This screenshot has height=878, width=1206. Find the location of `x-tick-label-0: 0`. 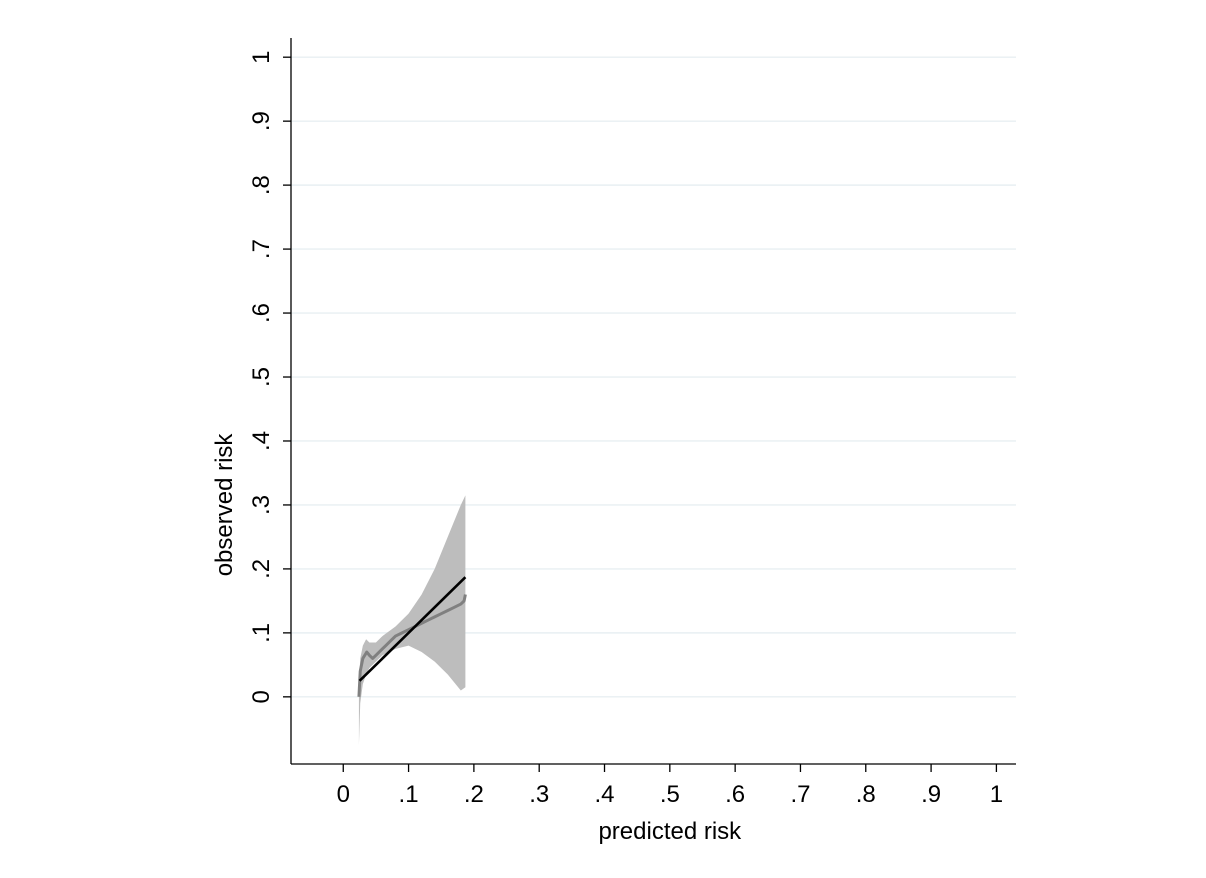

x-tick-label-0: 0 is located at coordinates (343, 794).